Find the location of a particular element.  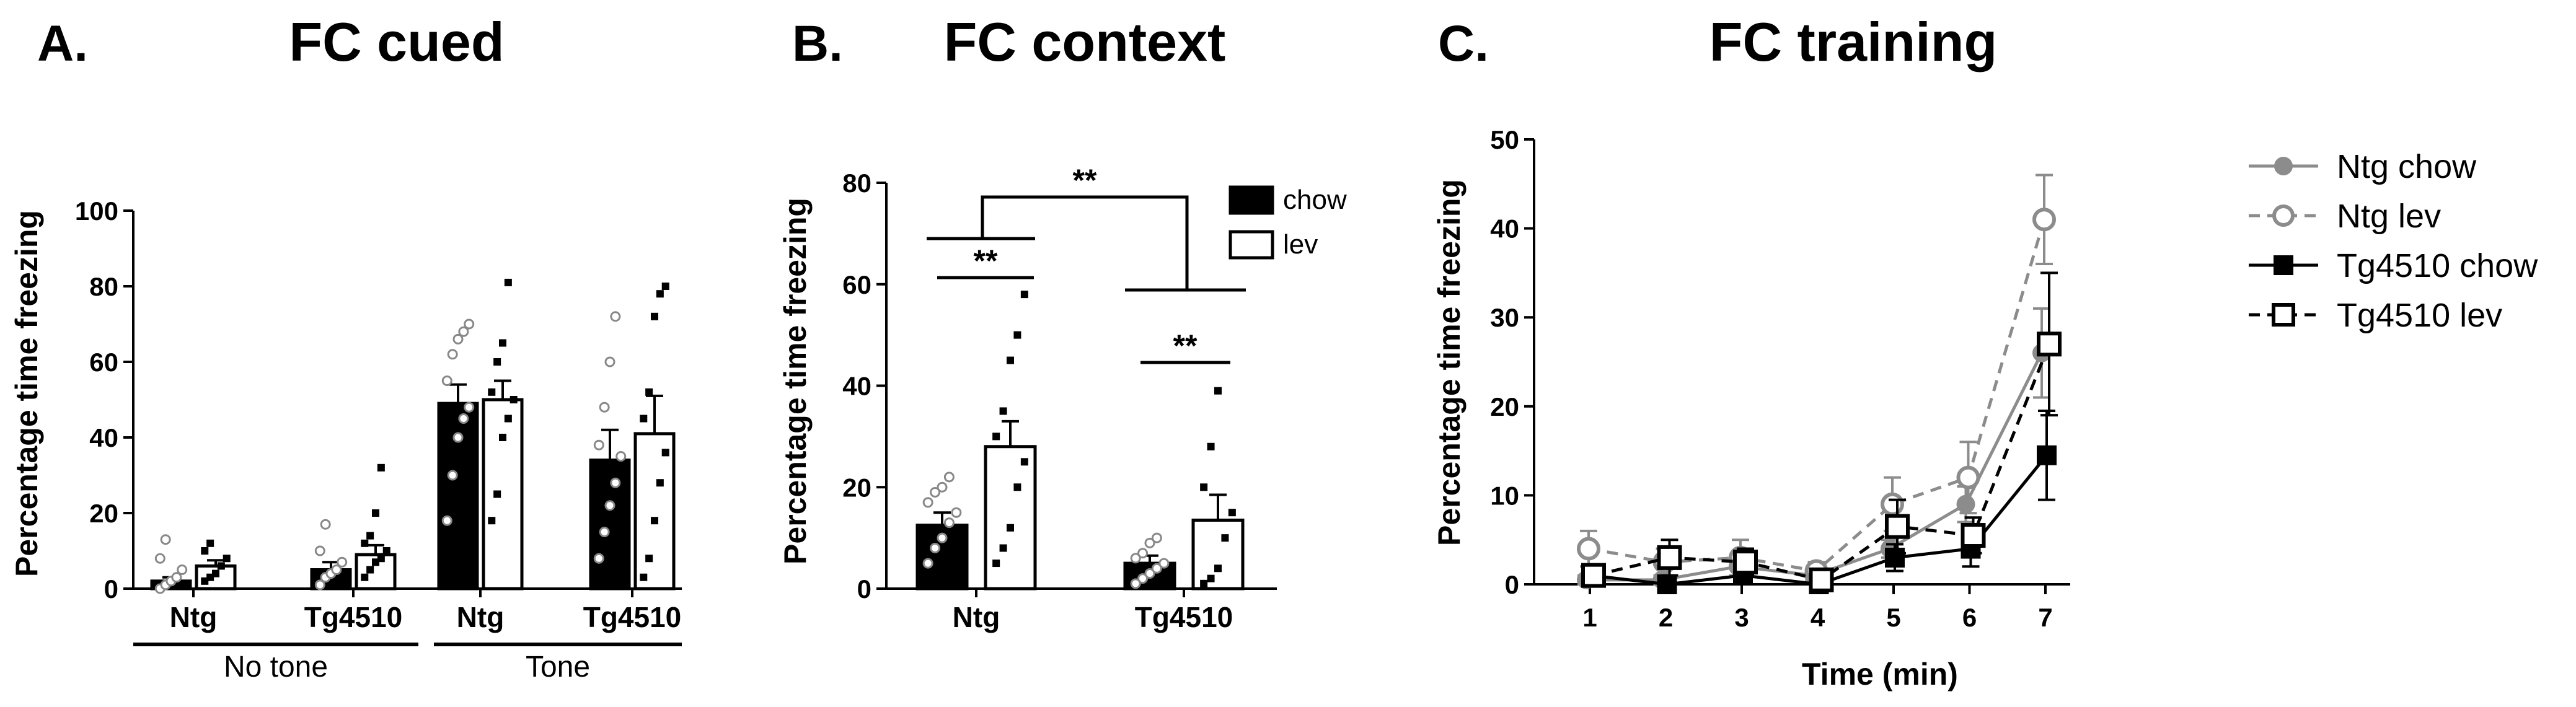

panel-c-legend-label: Tg4510 lev is located at coordinates (2419, 315).